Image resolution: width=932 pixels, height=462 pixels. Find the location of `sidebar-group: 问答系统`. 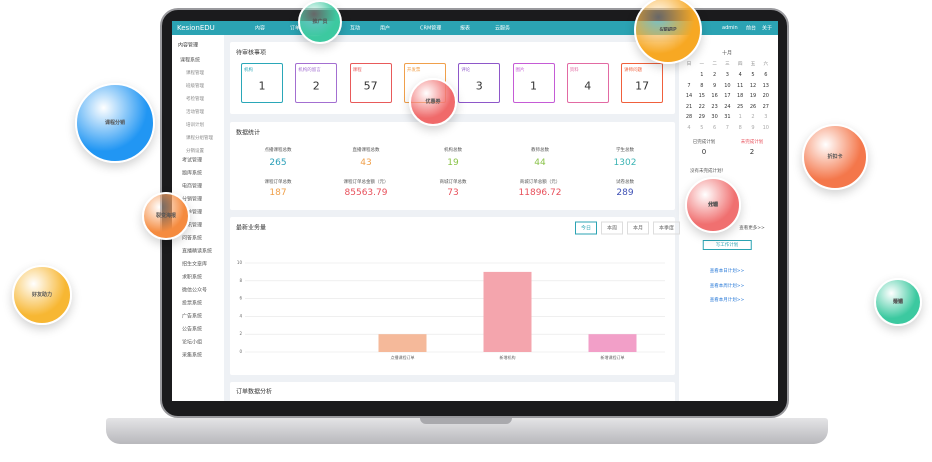

sidebar-group: 问答系统 is located at coordinates (192, 238).